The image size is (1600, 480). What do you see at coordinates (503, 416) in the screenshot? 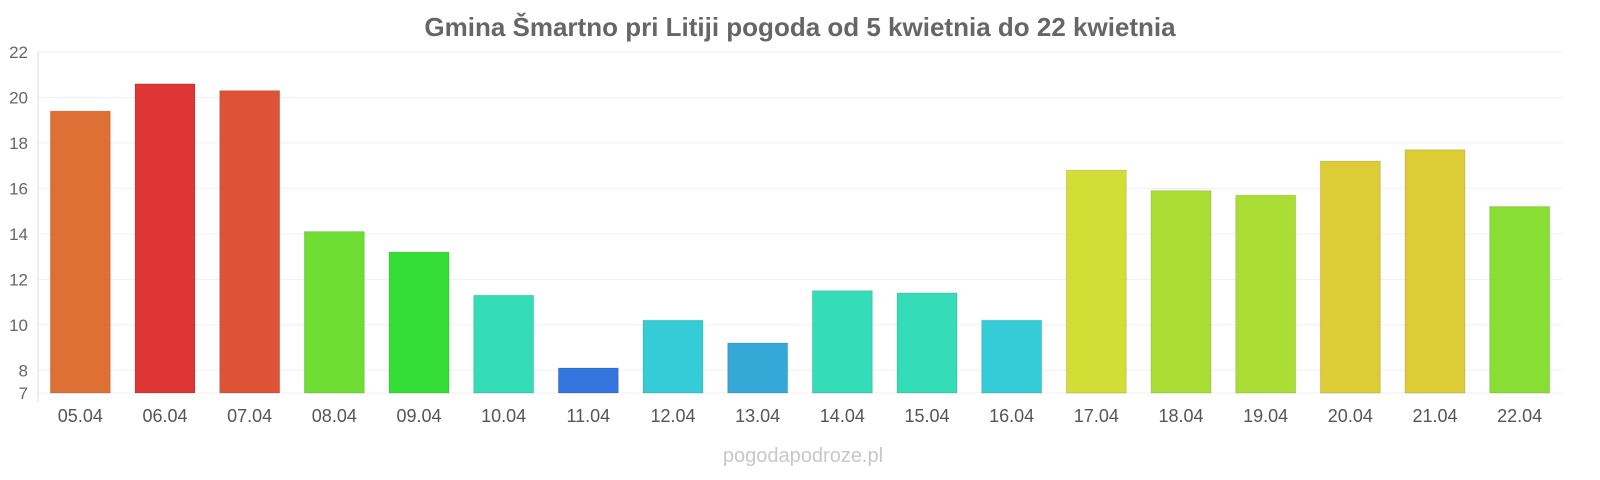
I see `x-tick-label: 10.04` at bounding box center [503, 416].